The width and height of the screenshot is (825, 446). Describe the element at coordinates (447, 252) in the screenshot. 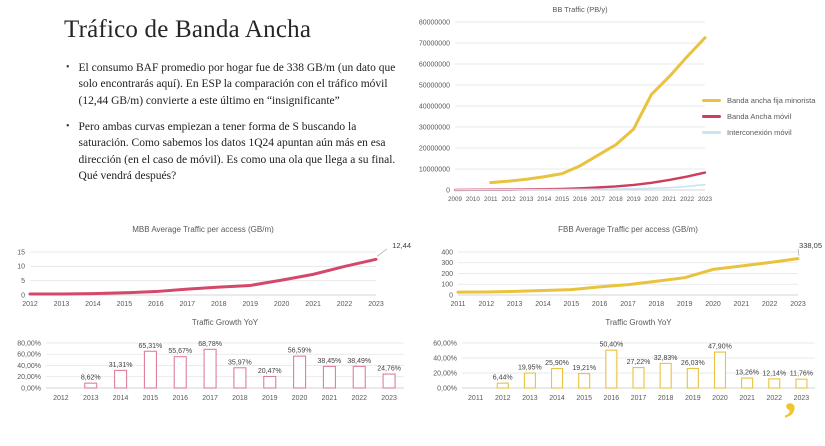

I see `y-axis-label: 400` at that location.